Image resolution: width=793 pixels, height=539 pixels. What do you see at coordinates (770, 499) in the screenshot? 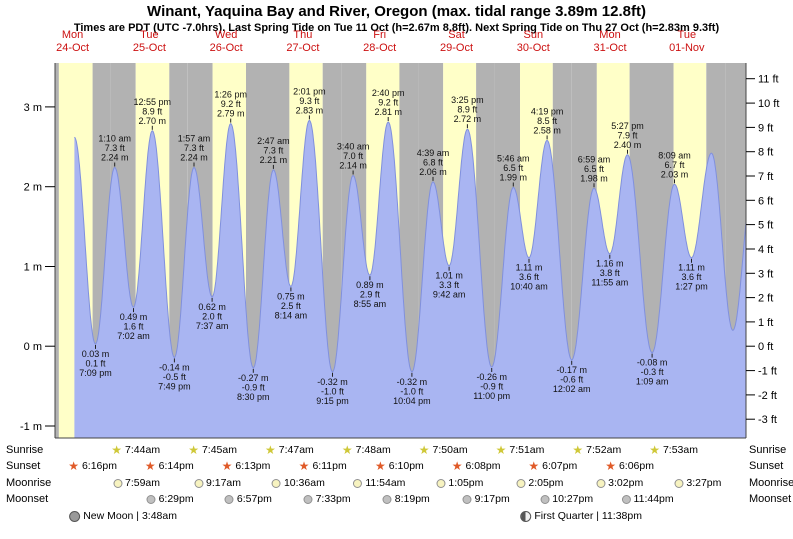
I see `moonset-row-label-right: Moonset` at bounding box center [770, 499].